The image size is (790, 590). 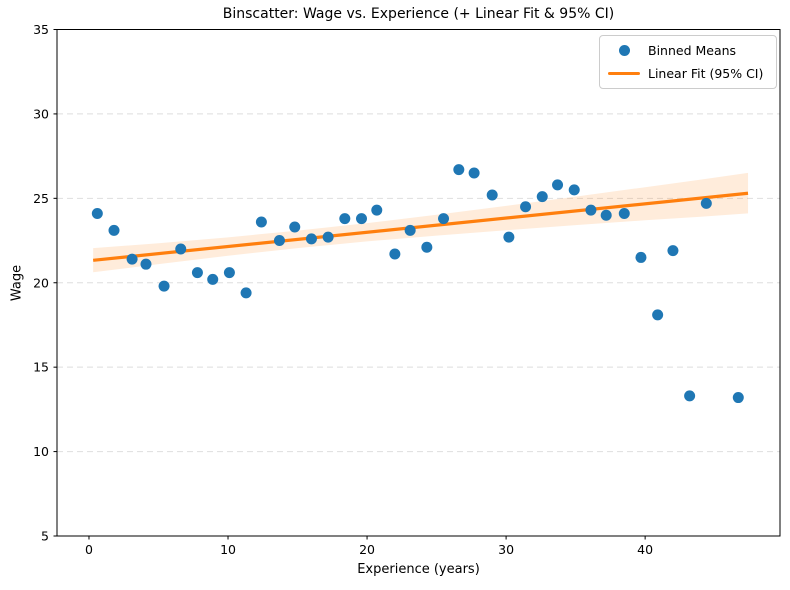 What do you see at coordinates (228, 549) in the screenshot?
I see `x-tick-label: 10` at bounding box center [228, 549].